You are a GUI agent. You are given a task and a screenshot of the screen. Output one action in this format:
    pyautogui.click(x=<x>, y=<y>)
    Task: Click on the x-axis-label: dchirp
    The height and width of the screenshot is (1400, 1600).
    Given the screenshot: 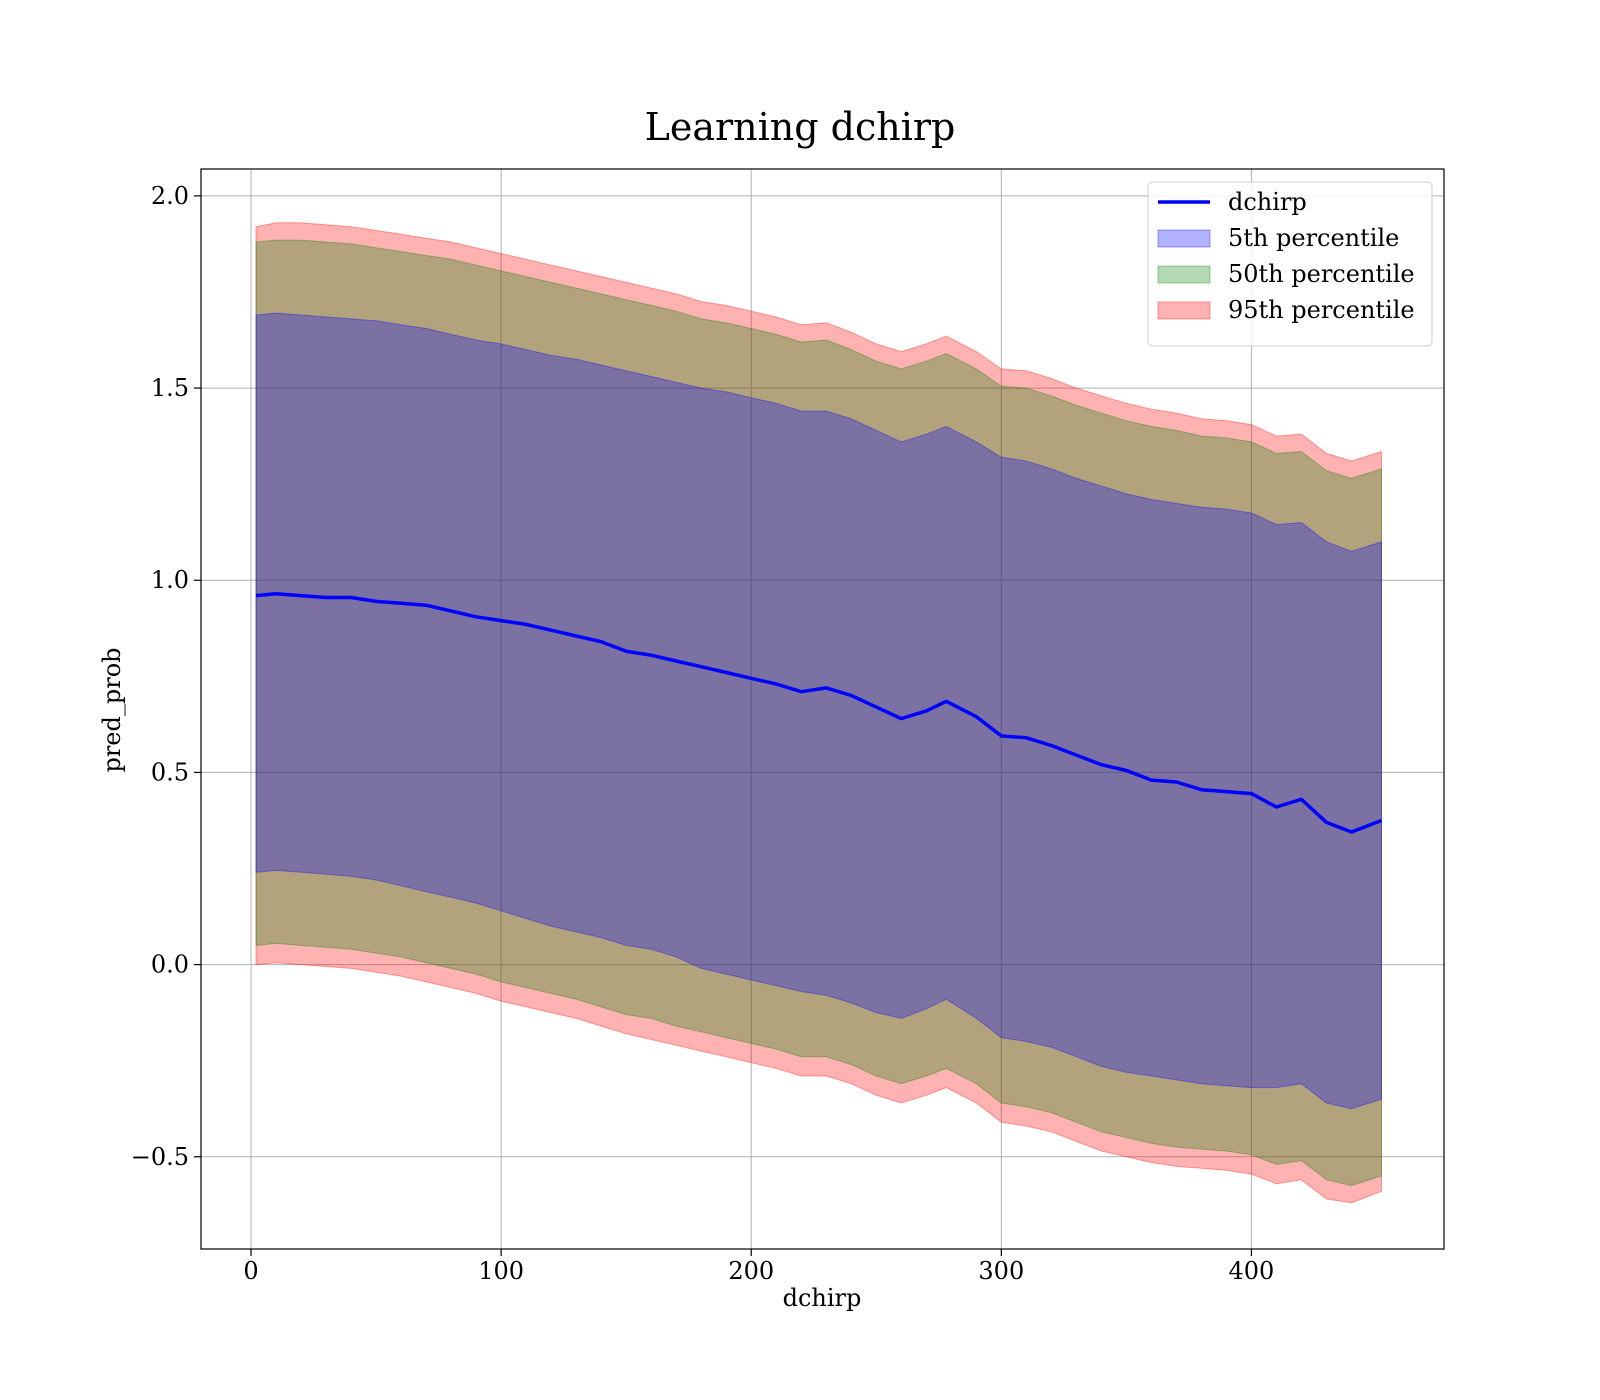 What is the action you would take?
    pyautogui.click(x=822, y=1298)
    